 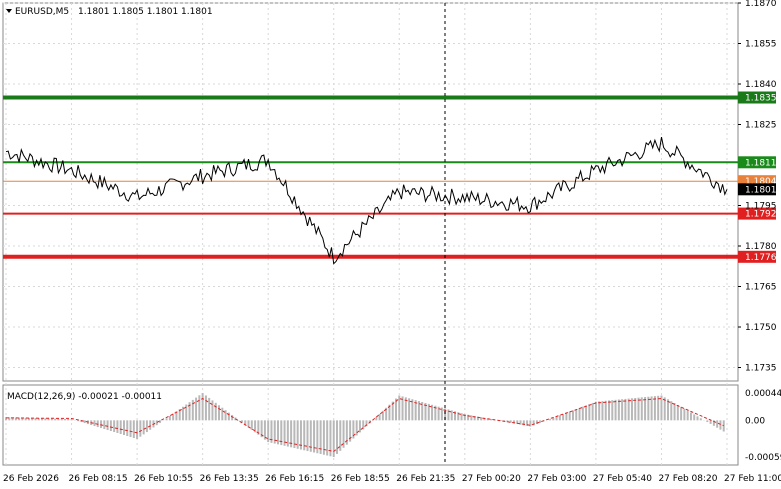 I want to click on macd-axis-label: 0.00044, so click(x=763, y=394).